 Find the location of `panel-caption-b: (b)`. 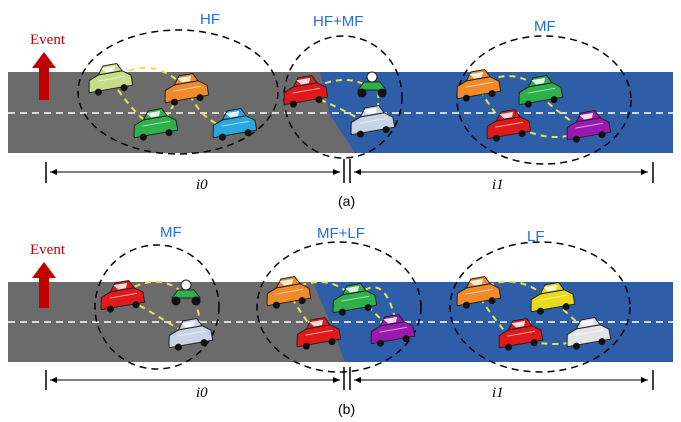

panel-caption-b: (b) is located at coordinates (346, 409).